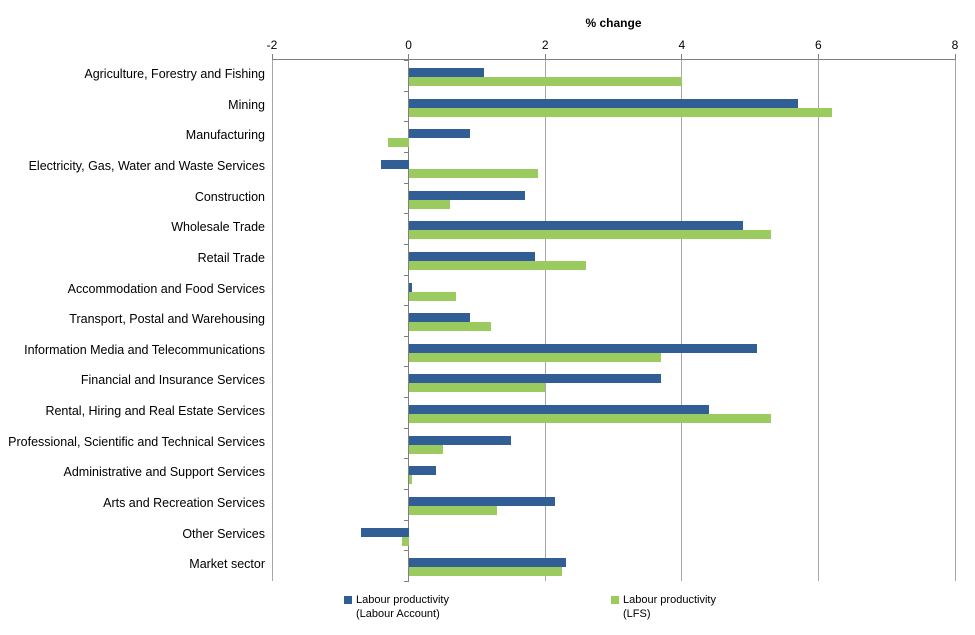  I want to click on category-label: Information Media and Telecommunications, so click(144, 349).